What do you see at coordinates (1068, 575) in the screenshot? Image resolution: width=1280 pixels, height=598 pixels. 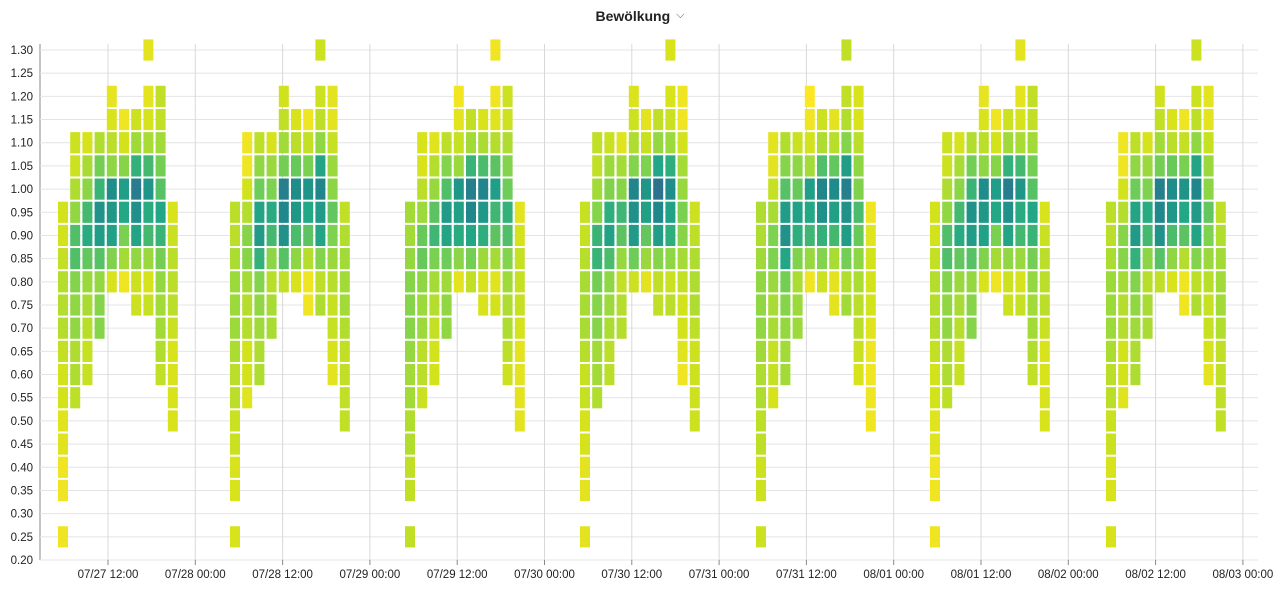 I see `x-tick-label: 08/02 00:00` at bounding box center [1068, 575].